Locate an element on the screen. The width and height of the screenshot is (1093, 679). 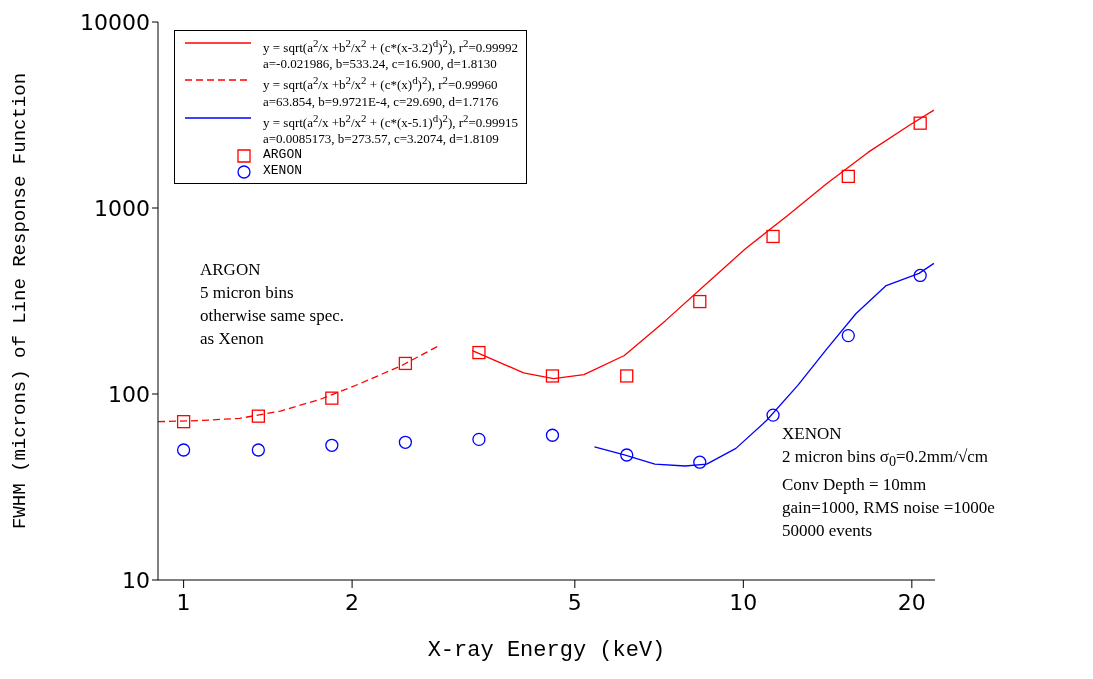
legend-label: ARGON is located at coordinates (283, 154).